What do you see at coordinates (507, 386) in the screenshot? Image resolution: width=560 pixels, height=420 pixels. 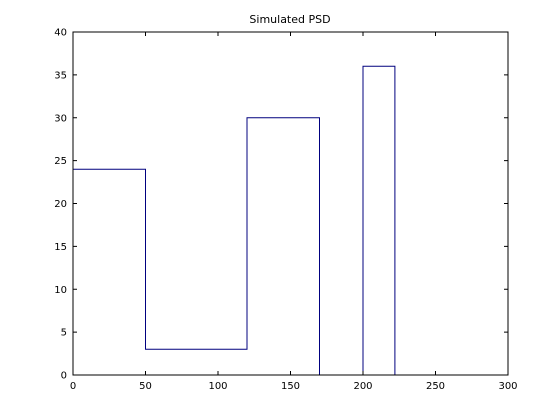 I see `x-tick-label: 300` at bounding box center [507, 386].